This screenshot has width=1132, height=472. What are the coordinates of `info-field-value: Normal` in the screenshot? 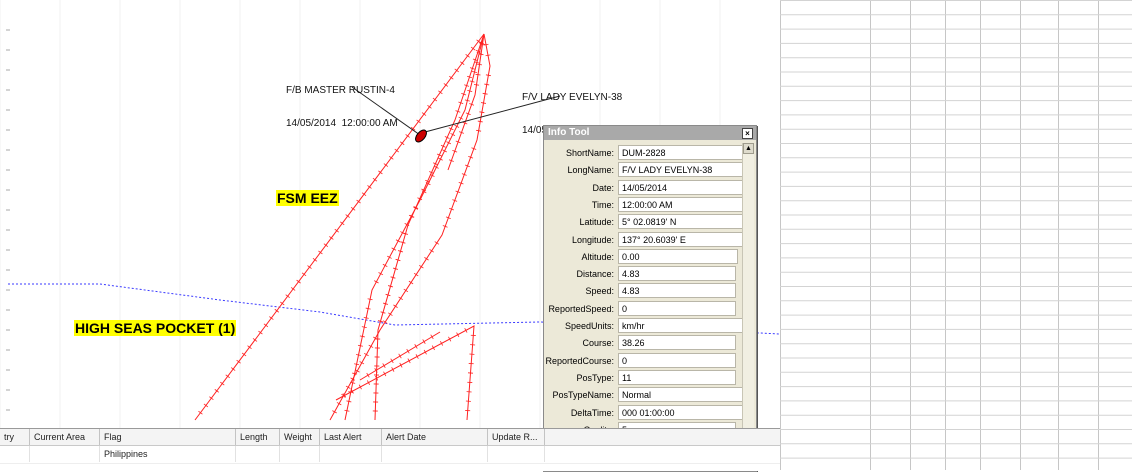 It's located at (686, 394).